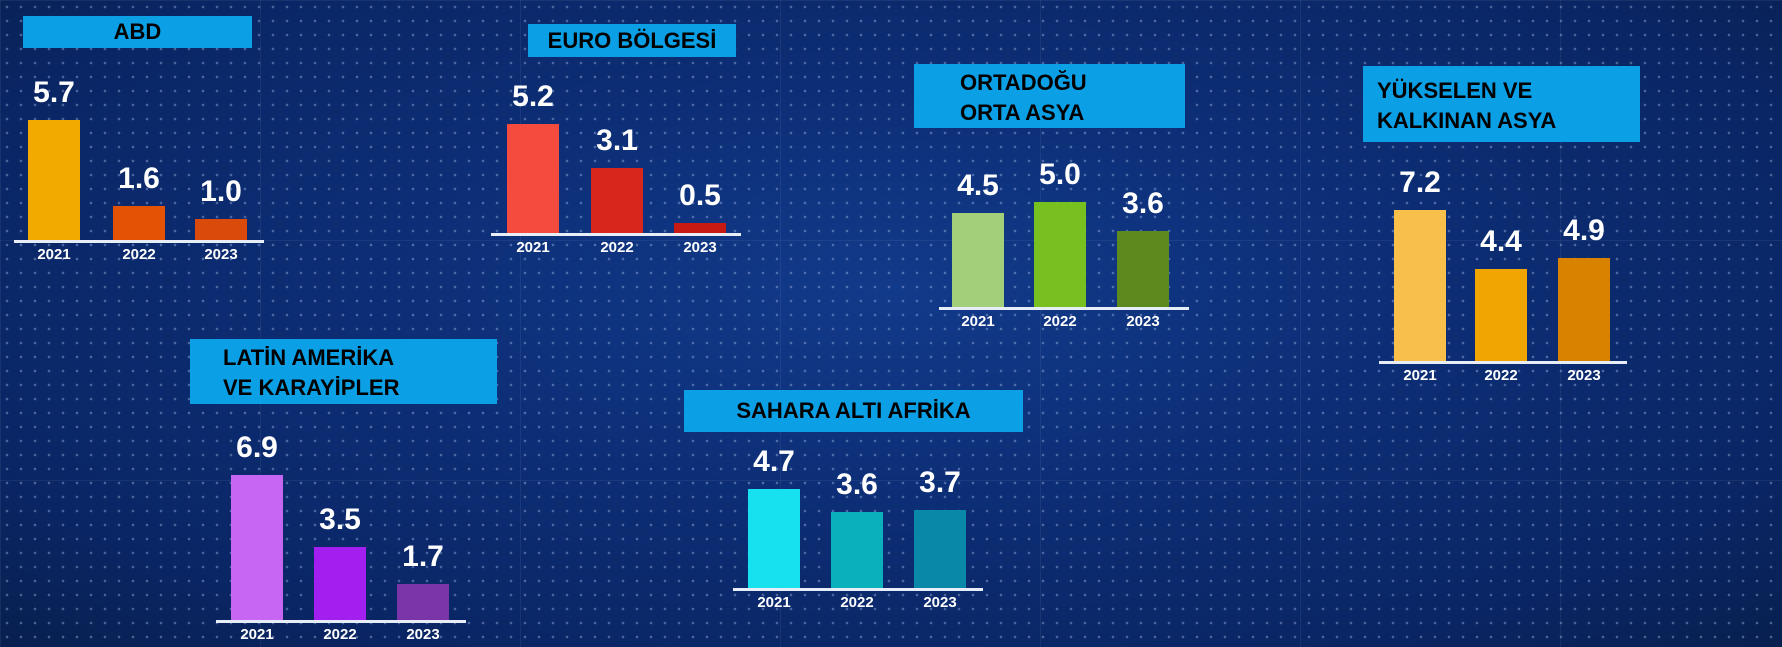  Describe the element at coordinates (423, 557) in the screenshot. I see `value-label: 1.7` at that location.